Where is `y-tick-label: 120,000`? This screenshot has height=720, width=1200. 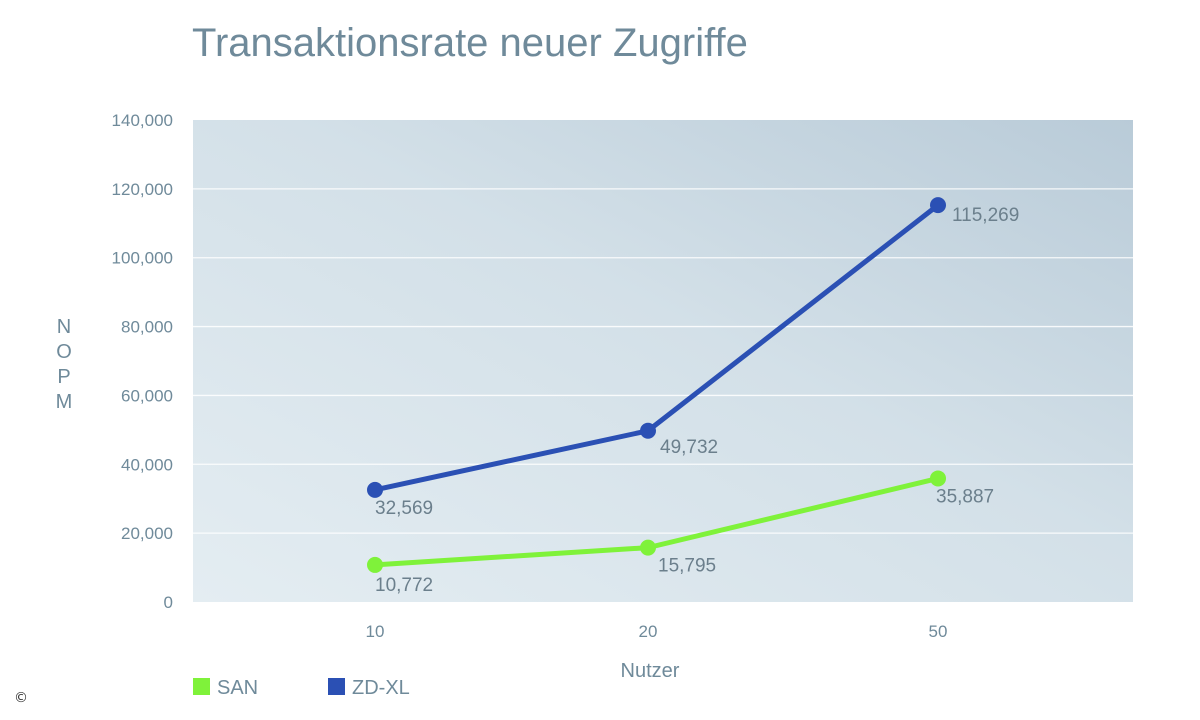 y-tick-label: 120,000 is located at coordinates (142, 189).